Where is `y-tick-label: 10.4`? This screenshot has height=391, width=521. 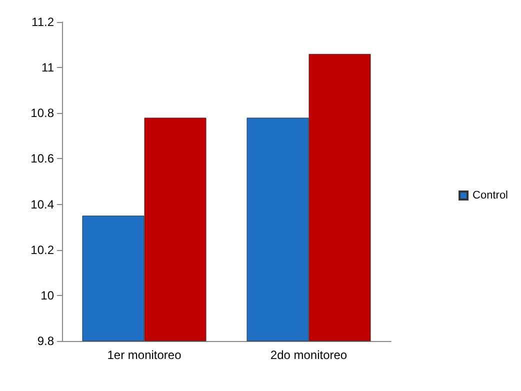 y-tick-label: 10.4 is located at coordinates (42, 204).